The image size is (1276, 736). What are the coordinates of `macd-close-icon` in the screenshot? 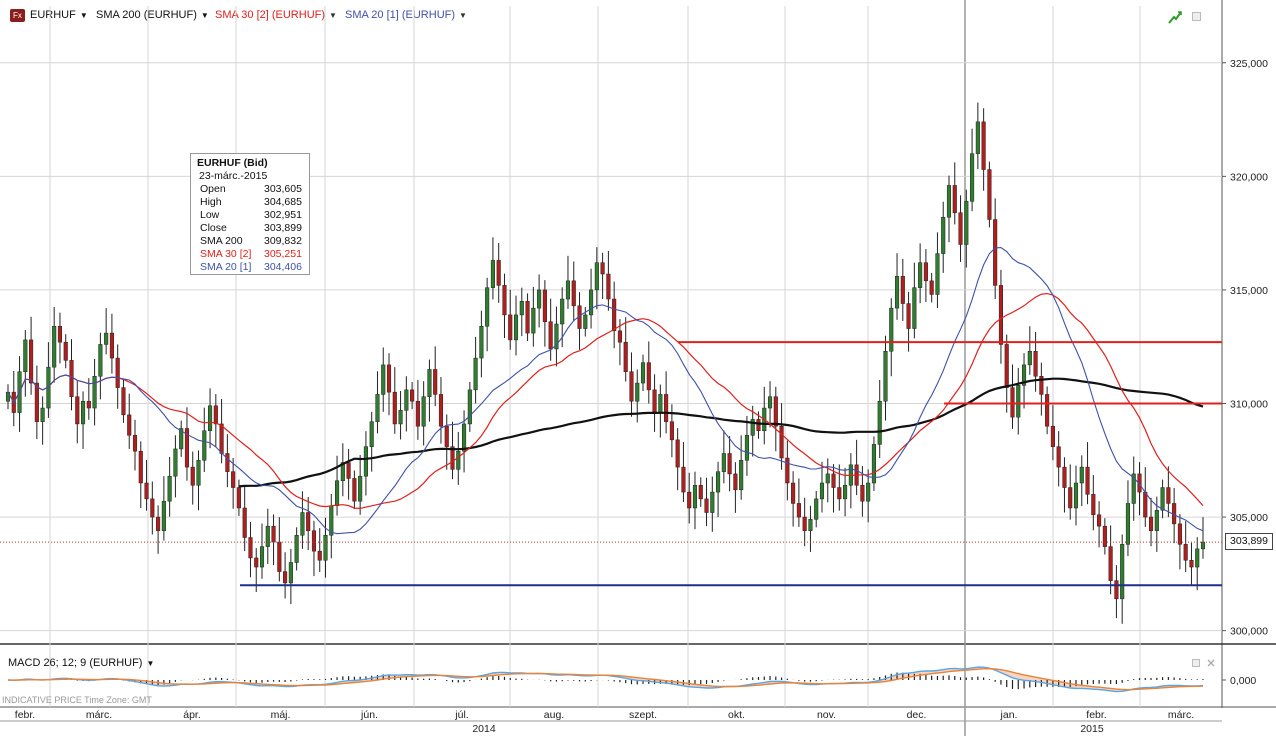 It's located at (1211, 663).